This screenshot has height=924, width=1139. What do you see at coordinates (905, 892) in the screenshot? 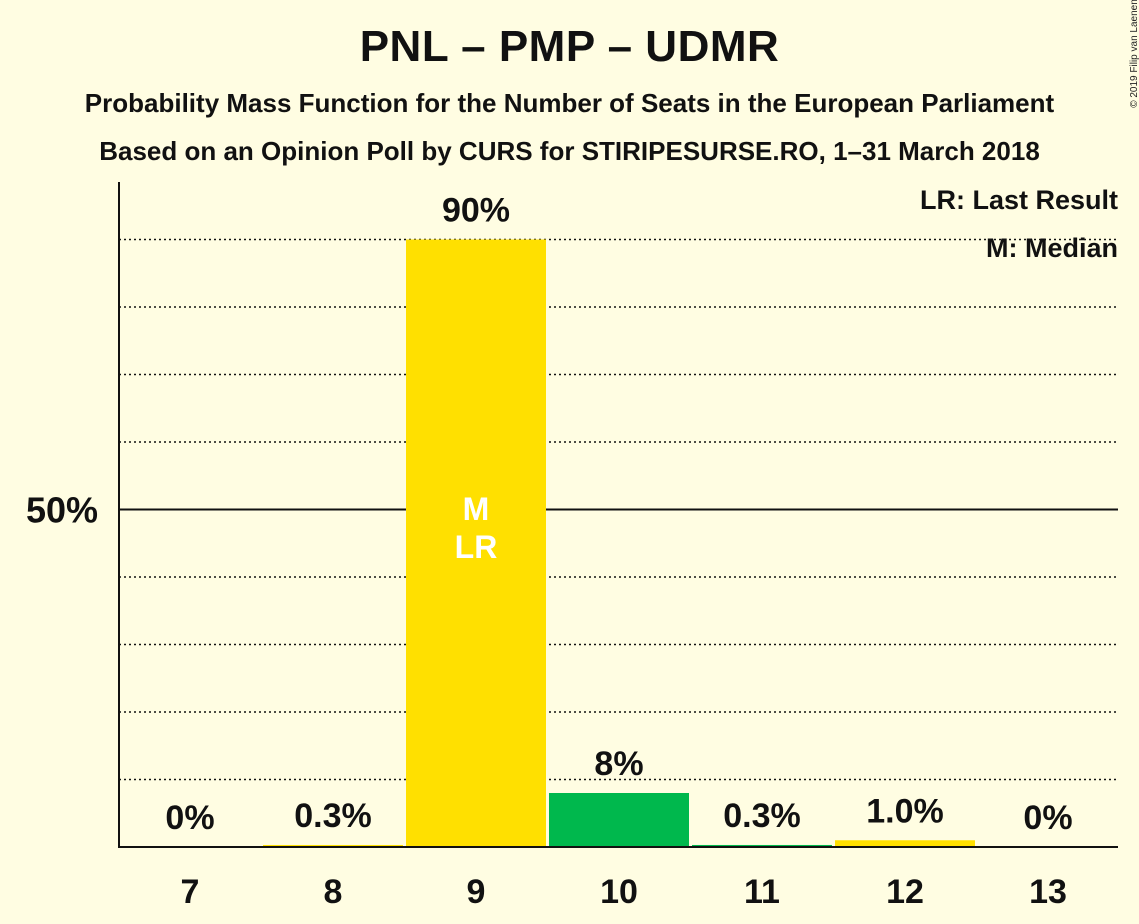
I see `x-tick-label: 12` at bounding box center [905, 892].